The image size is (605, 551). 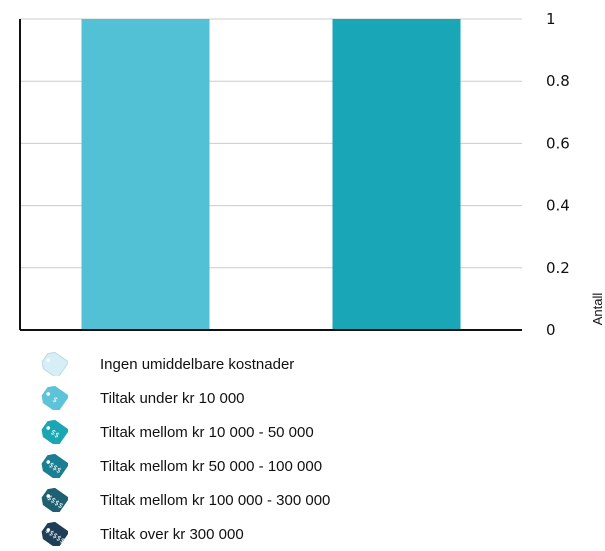 What do you see at coordinates (558, 81) in the screenshot?
I see `y-tick-label: 0.8` at bounding box center [558, 81].